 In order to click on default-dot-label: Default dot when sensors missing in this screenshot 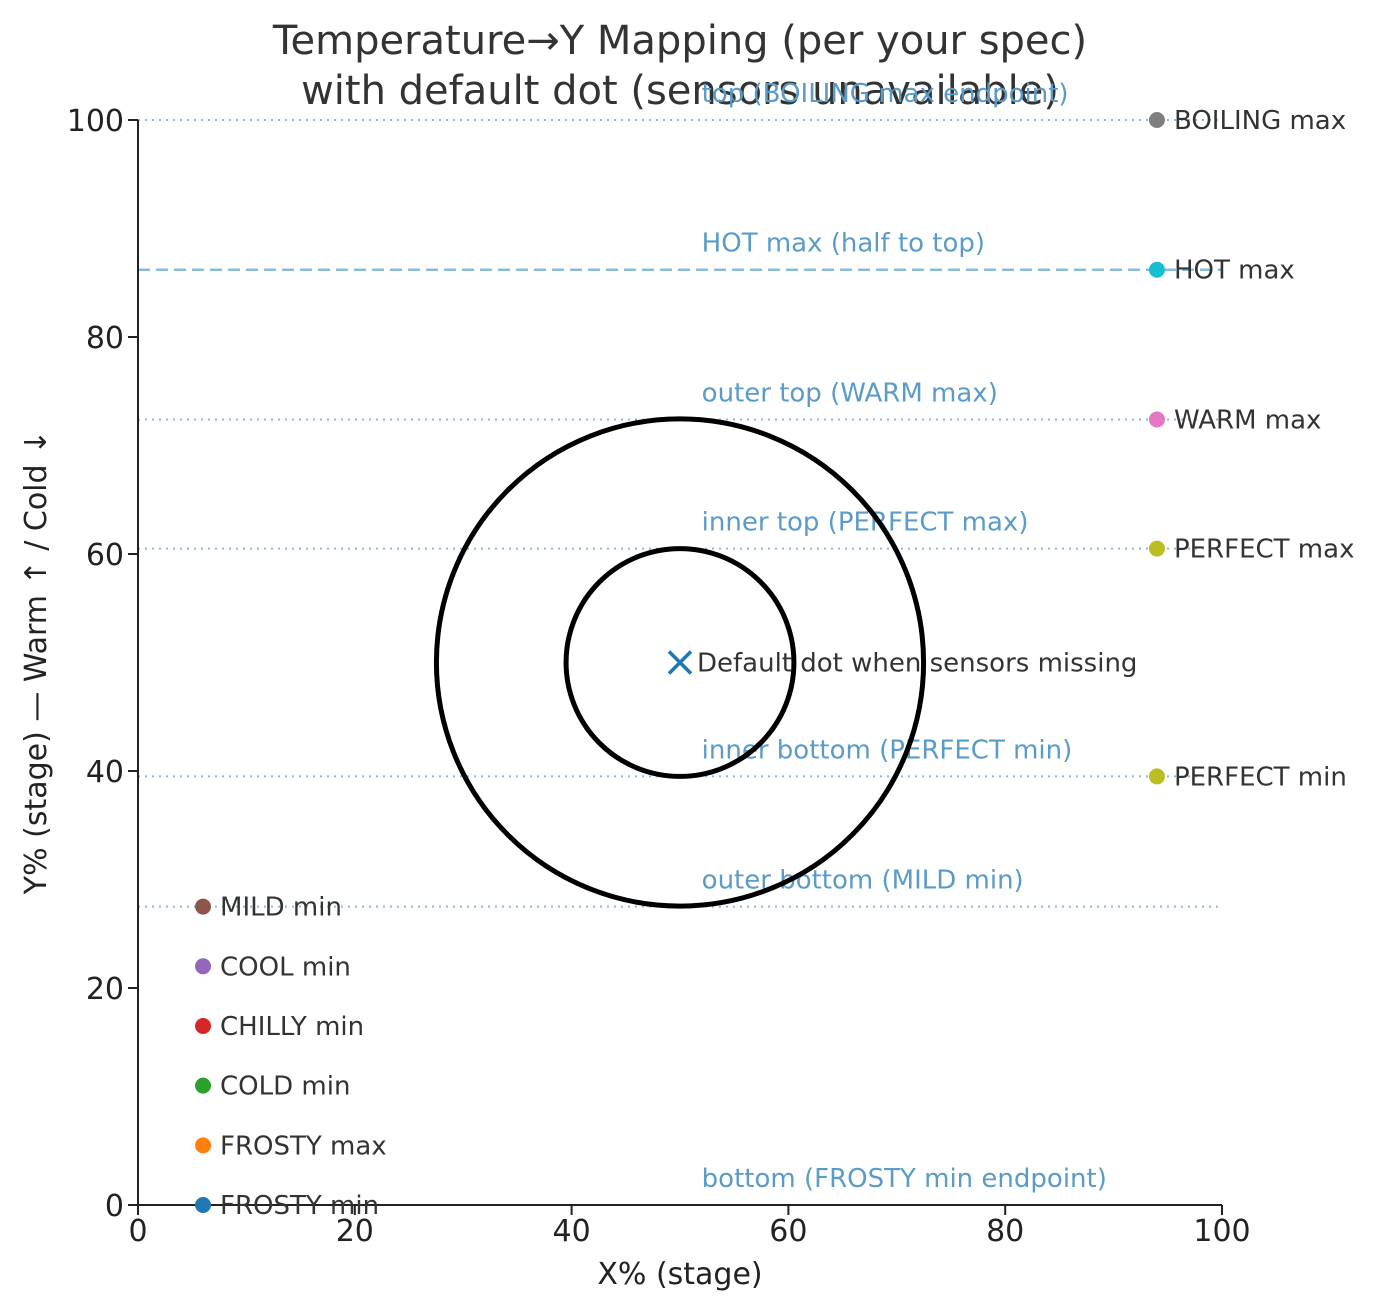, I will do `click(917, 664)`.